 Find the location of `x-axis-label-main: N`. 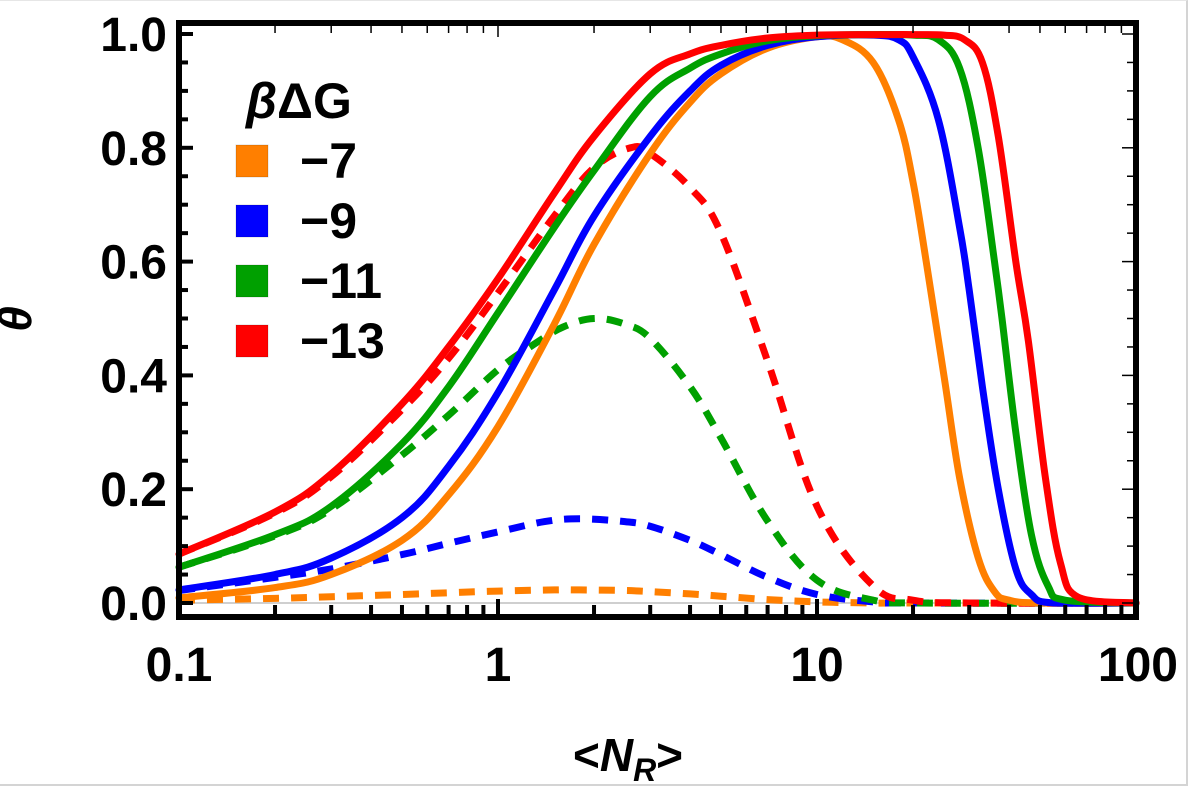

x-axis-label-main: N is located at coordinates (617, 755).